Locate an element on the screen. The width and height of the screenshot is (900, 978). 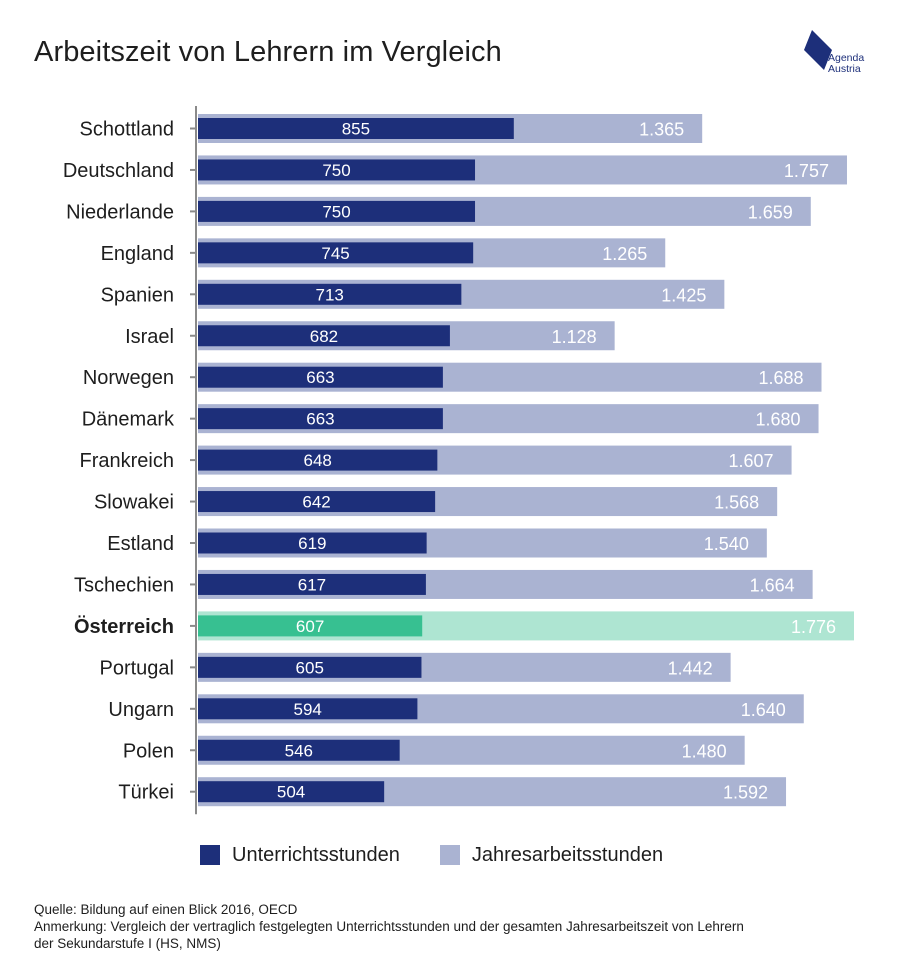
bar-teaching-portugal is located at coordinates (310, 667).